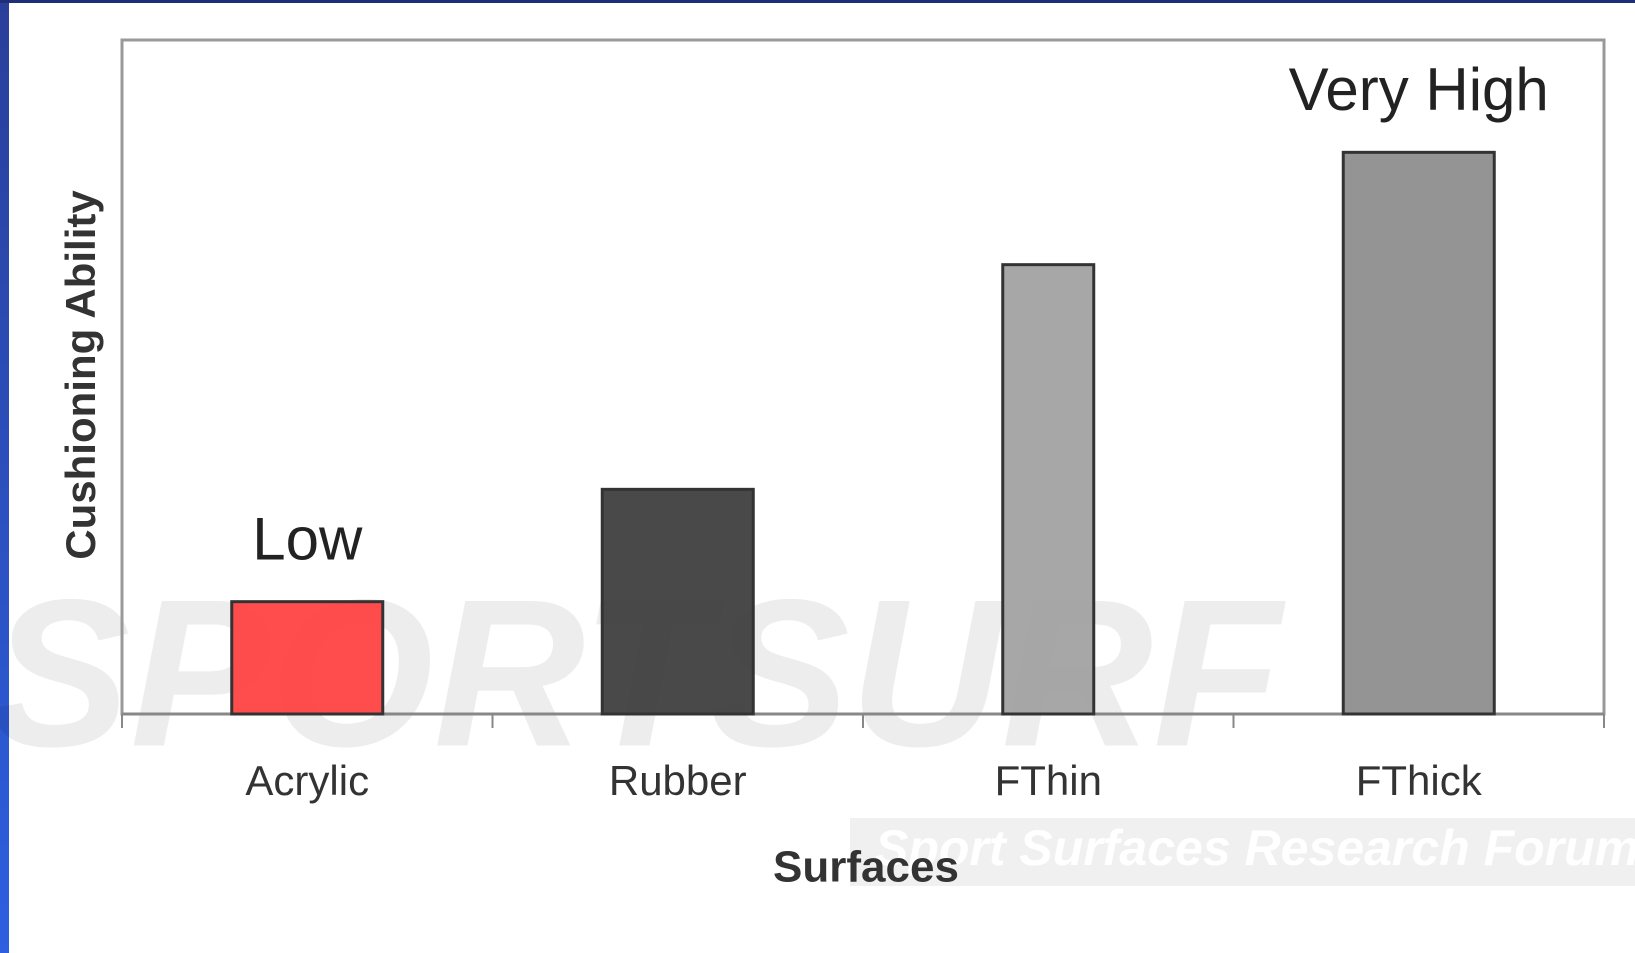  What do you see at coordinates (307, 539) in the screenshot?
I see `annotation: Low` at bounding box center [307, 539].